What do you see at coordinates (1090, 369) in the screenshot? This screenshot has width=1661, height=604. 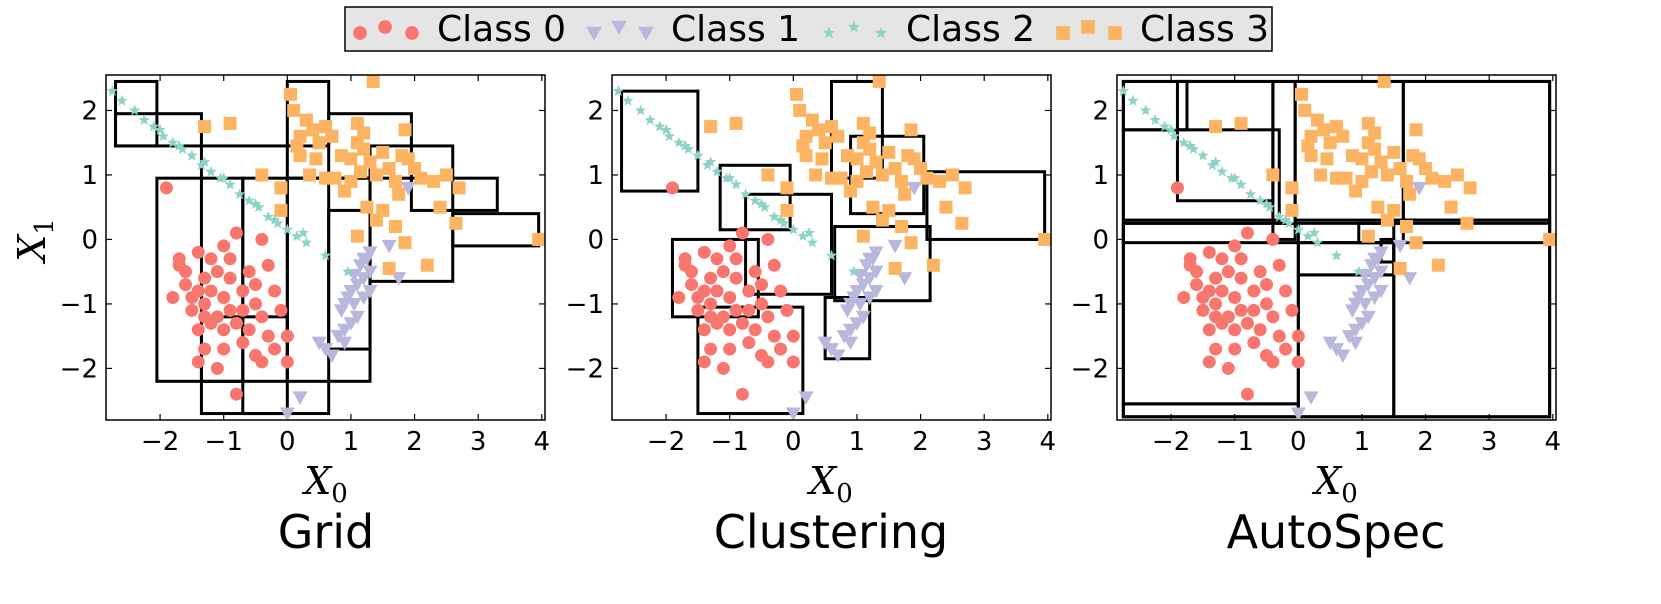 I see `y-tick-label: −2` at bounding box center [1090, 369].